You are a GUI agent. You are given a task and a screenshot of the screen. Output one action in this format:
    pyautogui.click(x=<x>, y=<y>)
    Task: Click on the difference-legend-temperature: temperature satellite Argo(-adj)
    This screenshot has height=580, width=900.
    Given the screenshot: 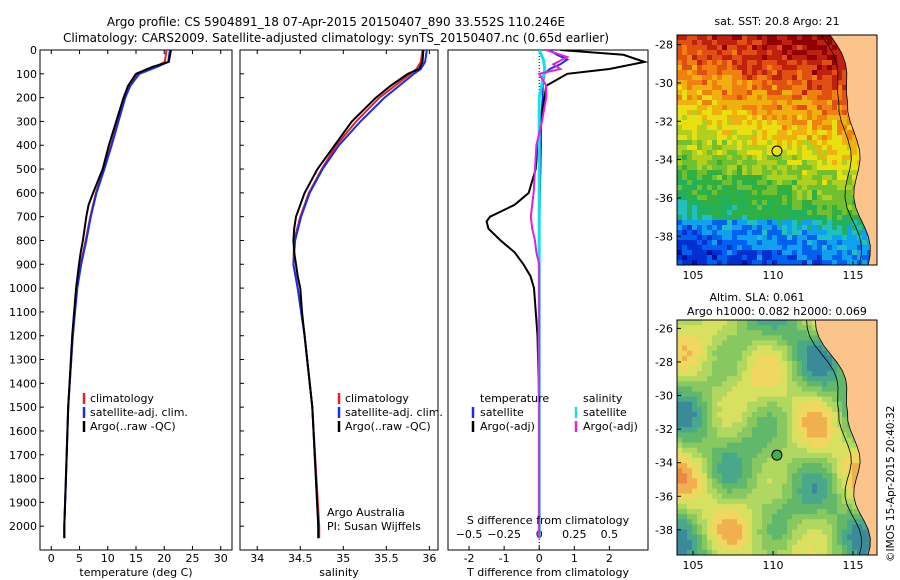 What is the action you would take?
    pyautogui.click(x=510, y=412)
    